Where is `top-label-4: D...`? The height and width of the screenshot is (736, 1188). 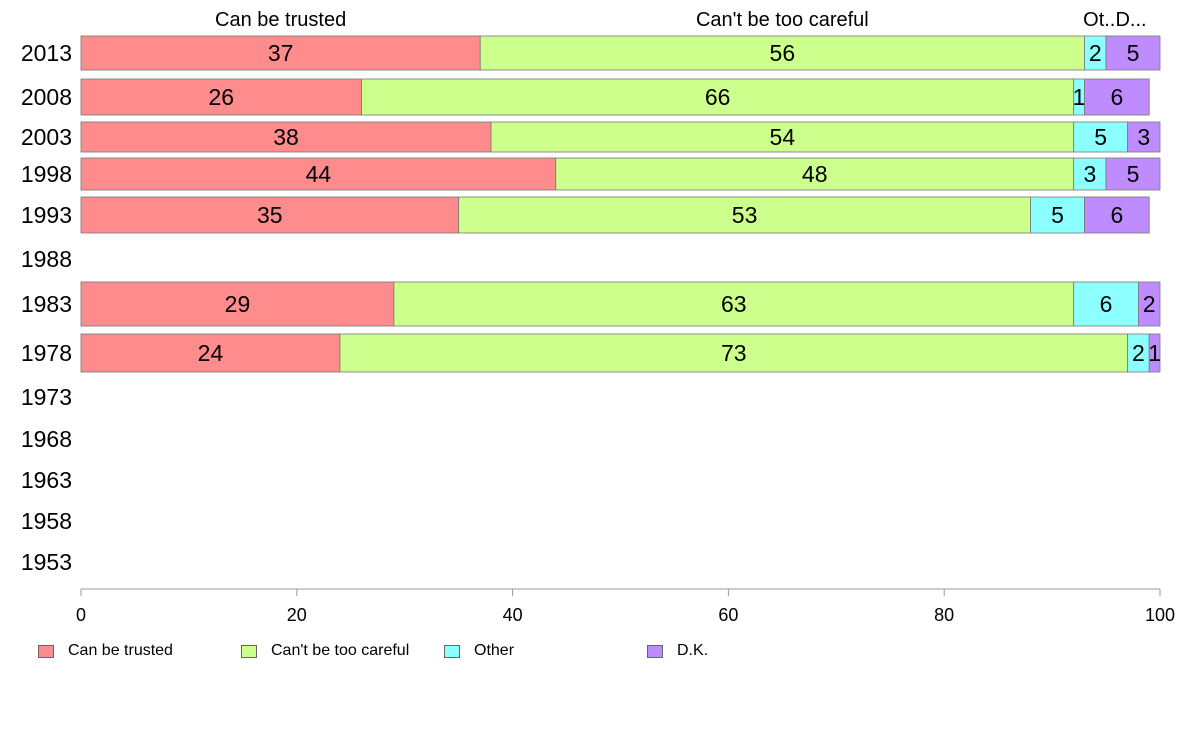 top-label-4: D... is located at coordinates (1130, 20).